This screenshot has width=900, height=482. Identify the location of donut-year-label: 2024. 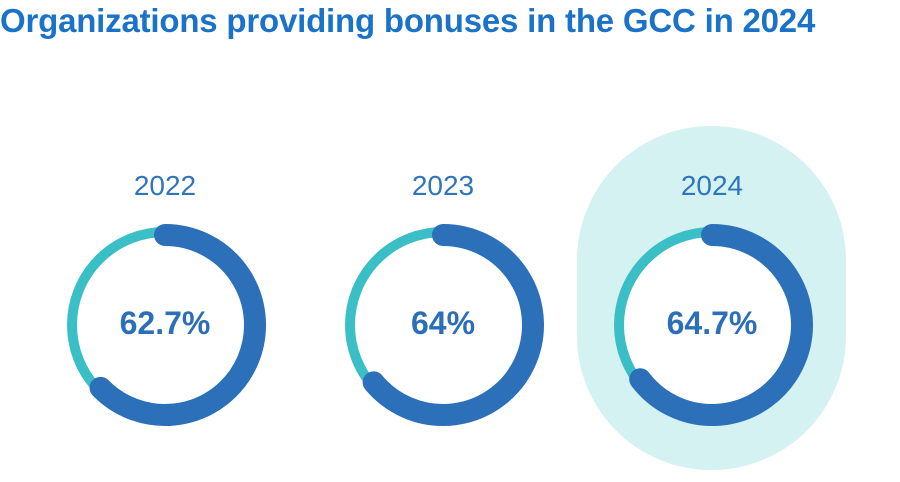
(712, 185).